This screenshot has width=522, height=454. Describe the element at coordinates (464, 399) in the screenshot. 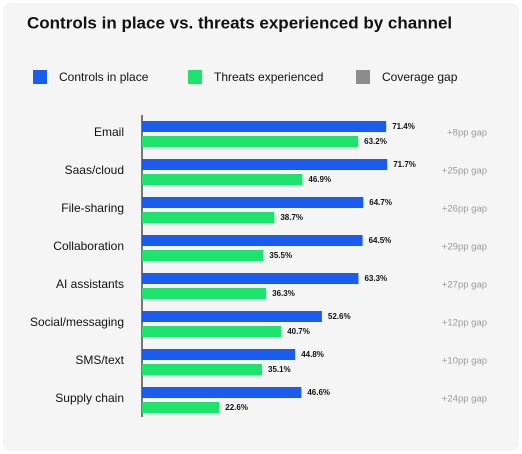

I see `gap-label: +24pp gap` at that location.